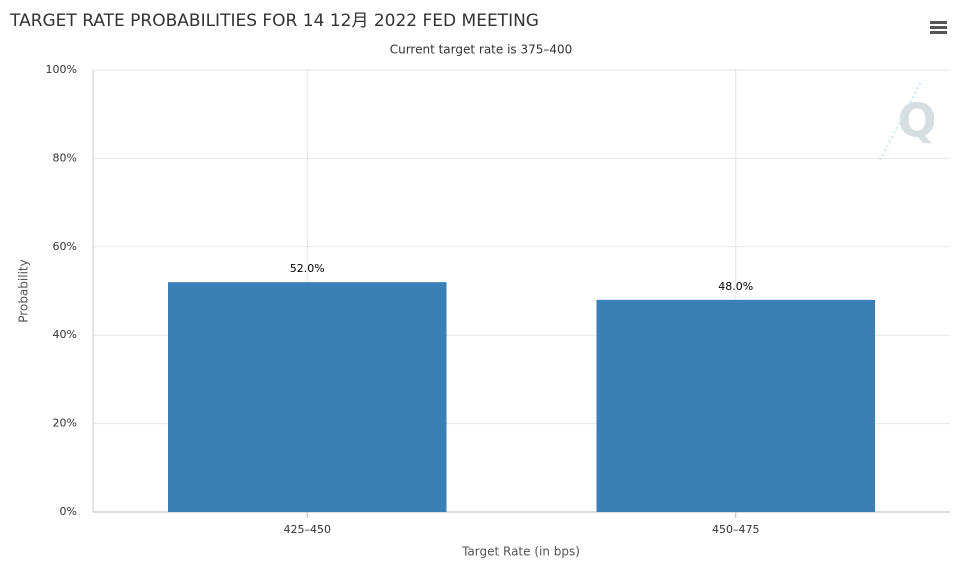 The image size is (976, 564). Describe the element at coordinates (520, 552) in the screenshot. I see `x-axis-label: Target Rate (in bps)` at that location.